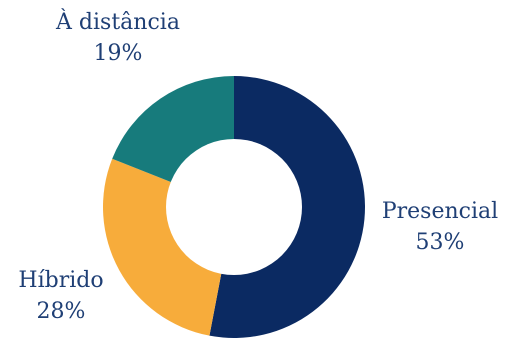  What do you see at coordinates (440, 227) in the screenshot?
I see `label-presencial: Presencial 53%` at bounding box center [440, 227].